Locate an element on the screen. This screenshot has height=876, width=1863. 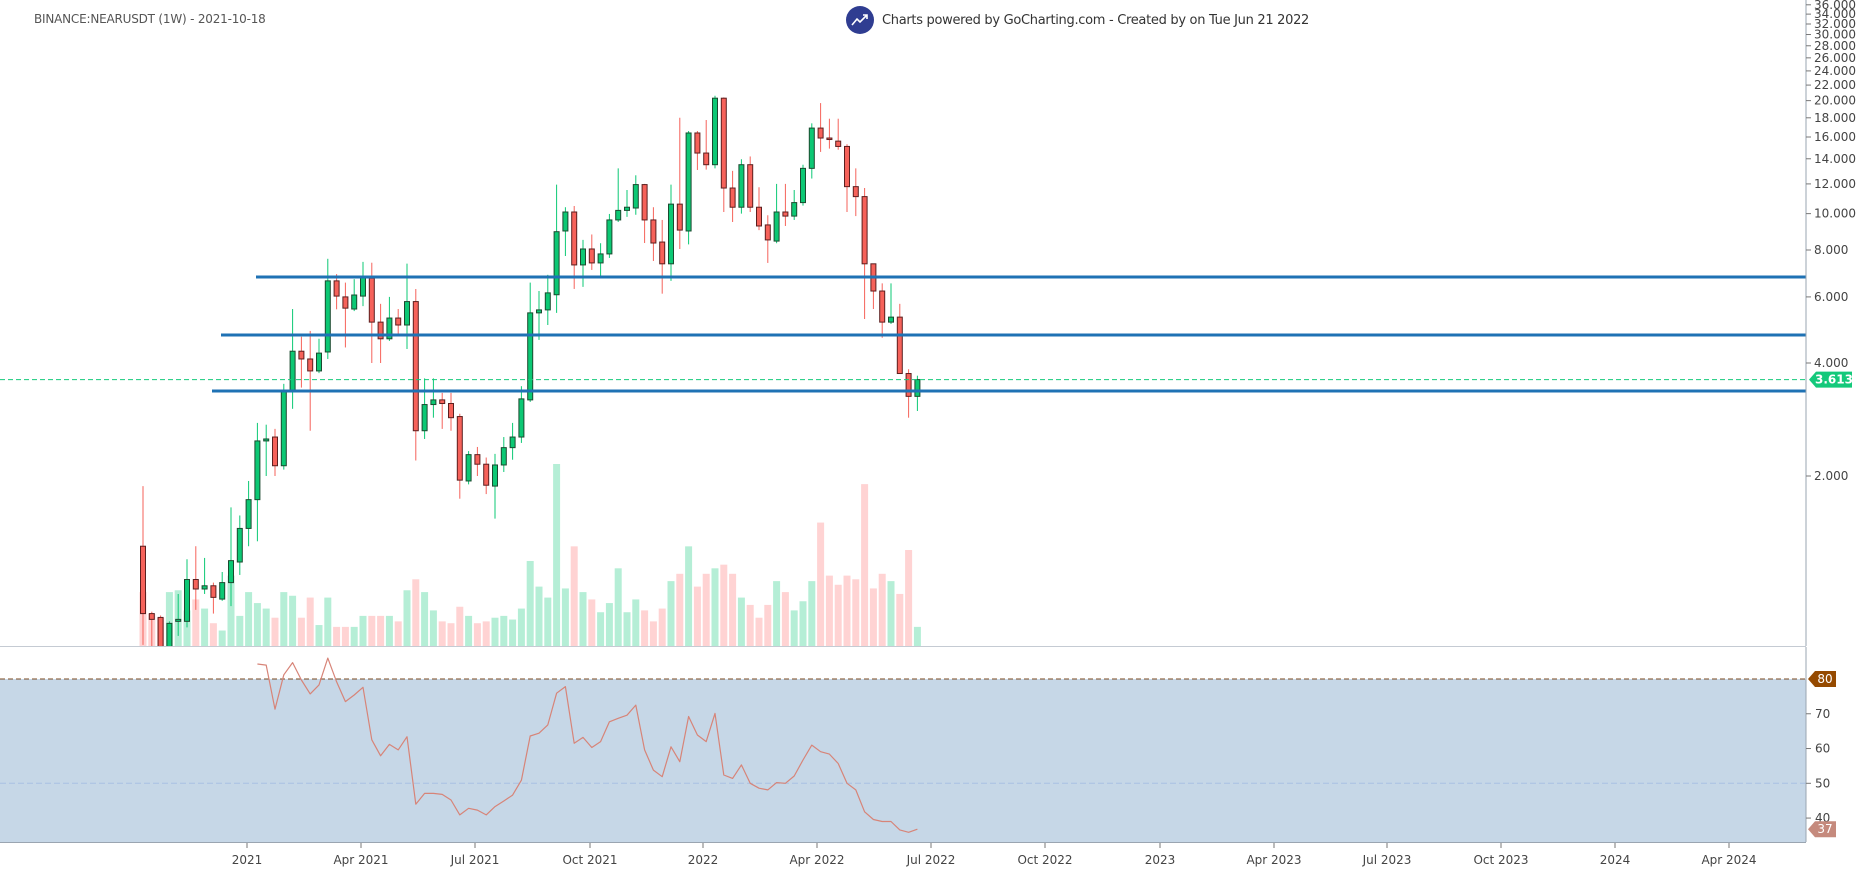
time-tick-label: Apr 2021 is located at coordinates (360, 860).